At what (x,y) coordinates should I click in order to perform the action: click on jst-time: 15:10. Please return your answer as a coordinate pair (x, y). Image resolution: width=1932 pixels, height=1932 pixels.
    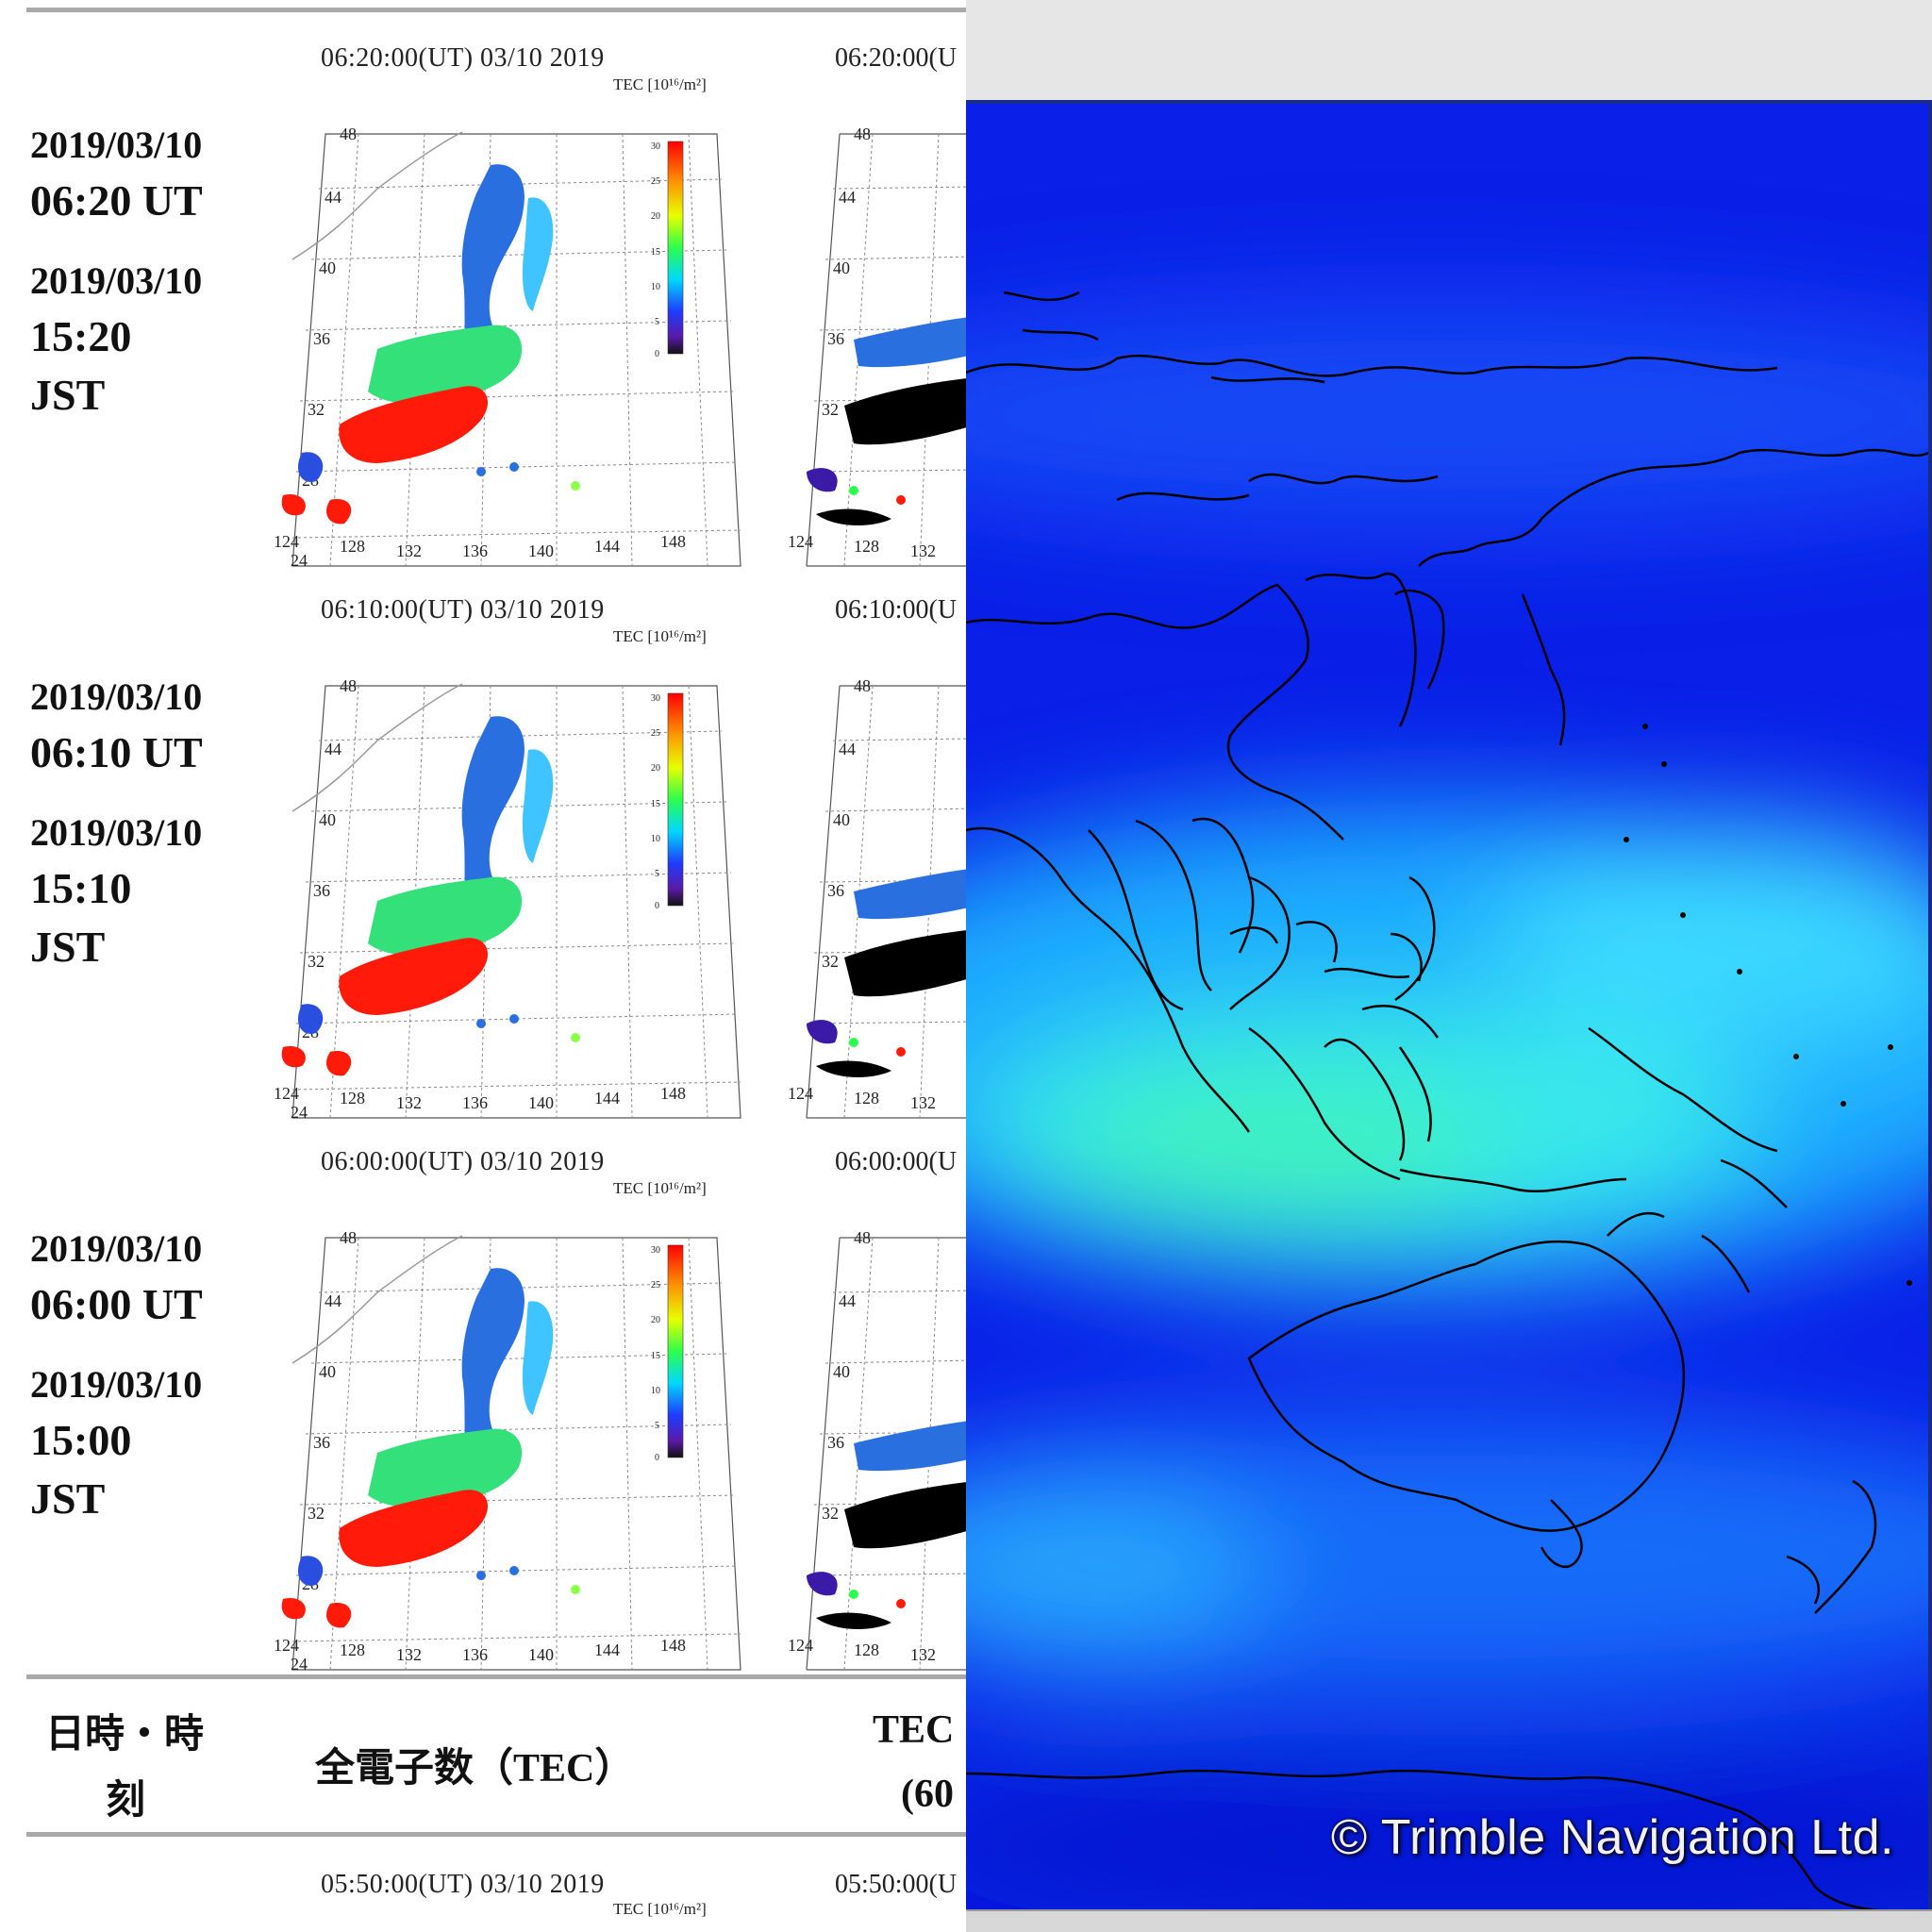
    Looking at the image, I should click on (81, 888).